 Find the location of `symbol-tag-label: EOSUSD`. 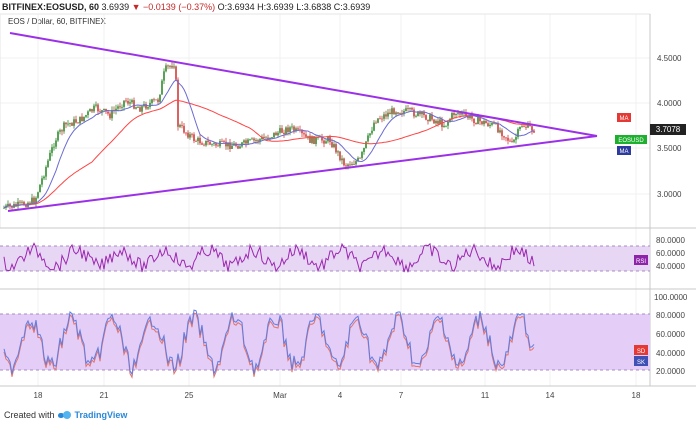

symbol-tag-label: EOSUSD is located at coordinates (631, 141).